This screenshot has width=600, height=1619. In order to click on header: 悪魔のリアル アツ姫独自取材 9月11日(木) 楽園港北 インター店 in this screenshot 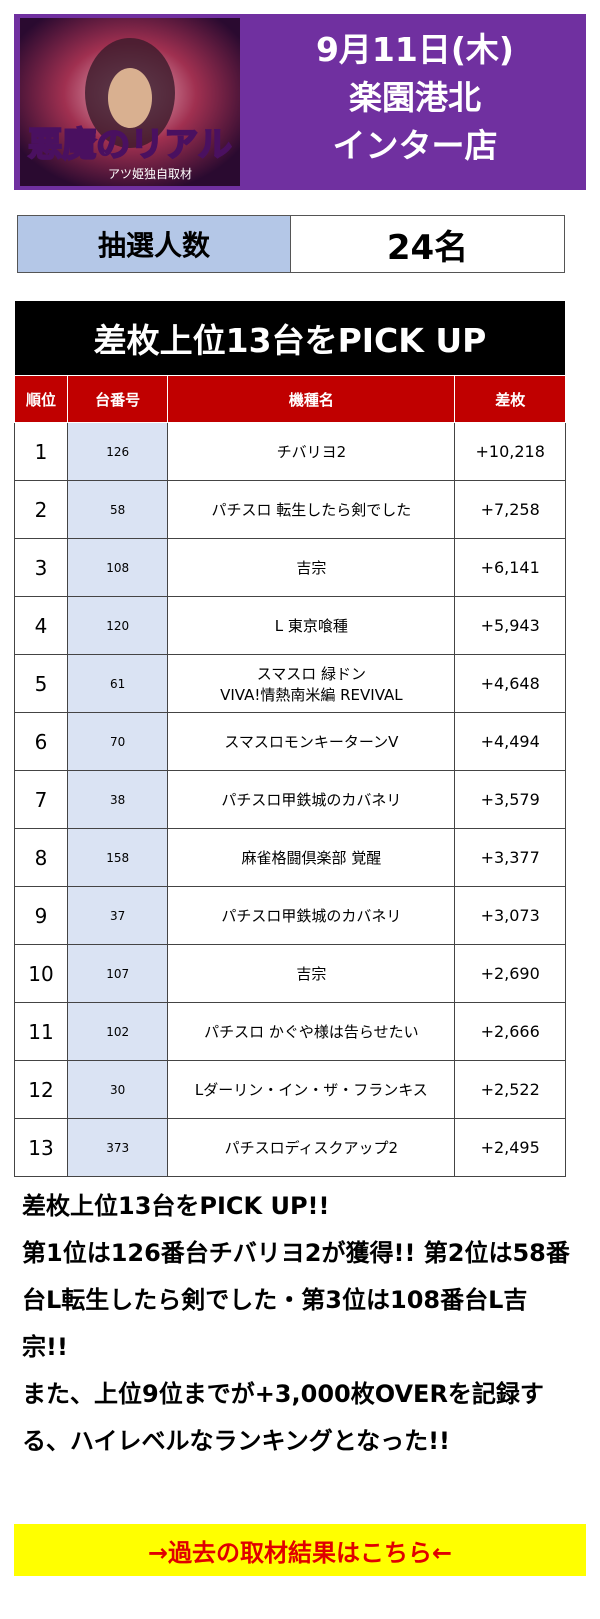, I will do `click(300, 102)`.